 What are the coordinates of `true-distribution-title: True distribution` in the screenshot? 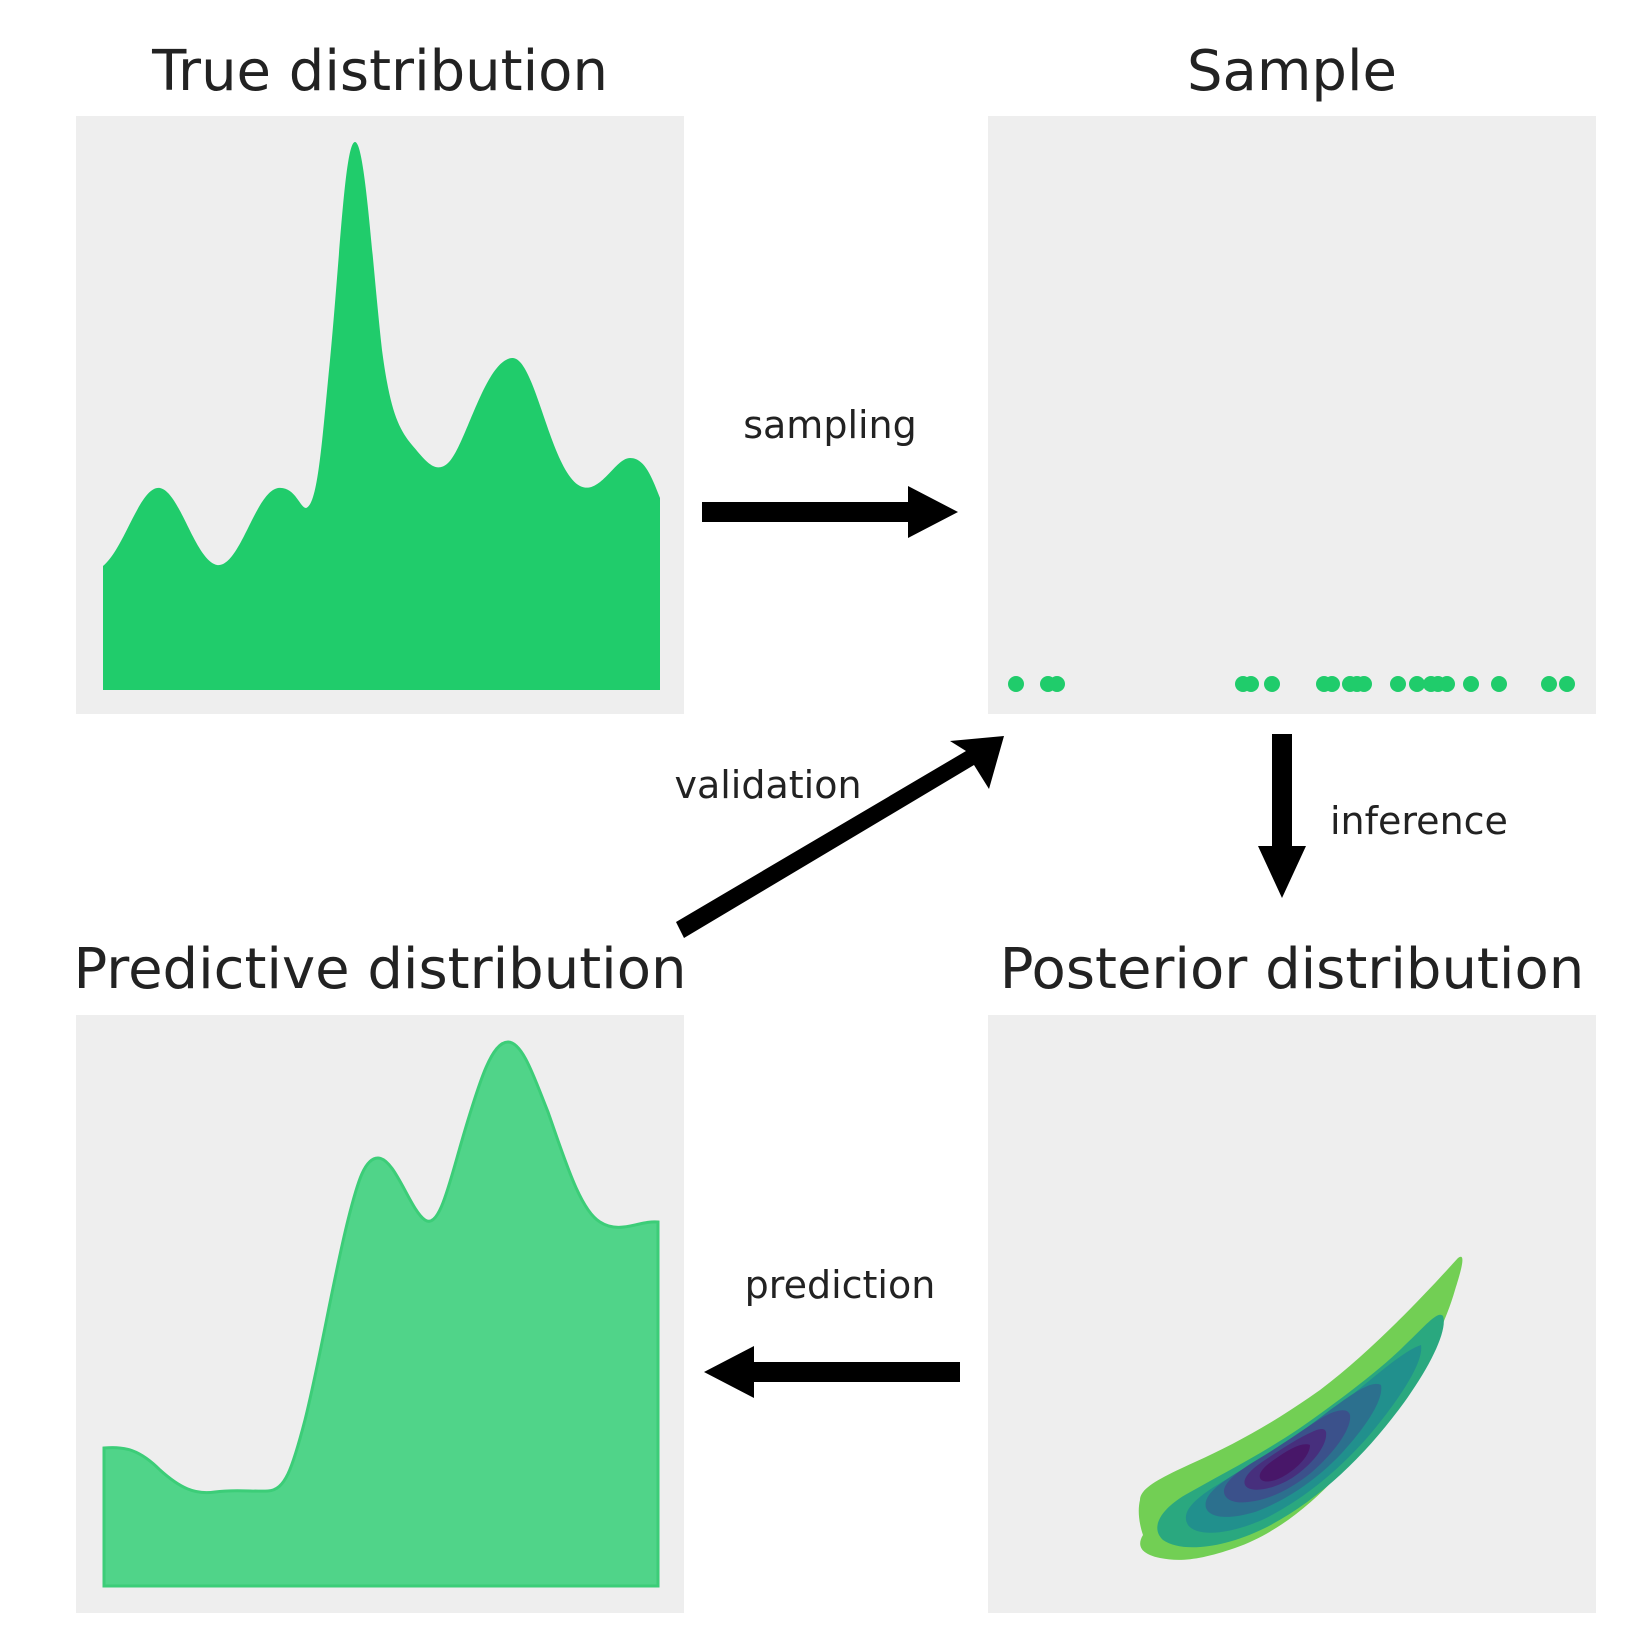 It's located at (379, 71).